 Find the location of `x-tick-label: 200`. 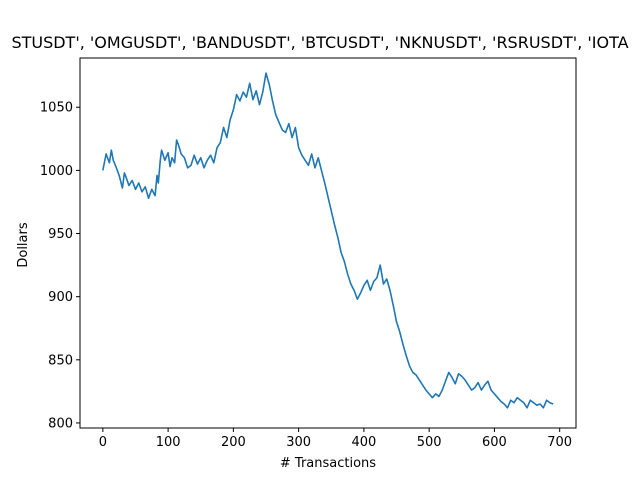

x-tick-label: 200 is located at coordinates (233, 442).